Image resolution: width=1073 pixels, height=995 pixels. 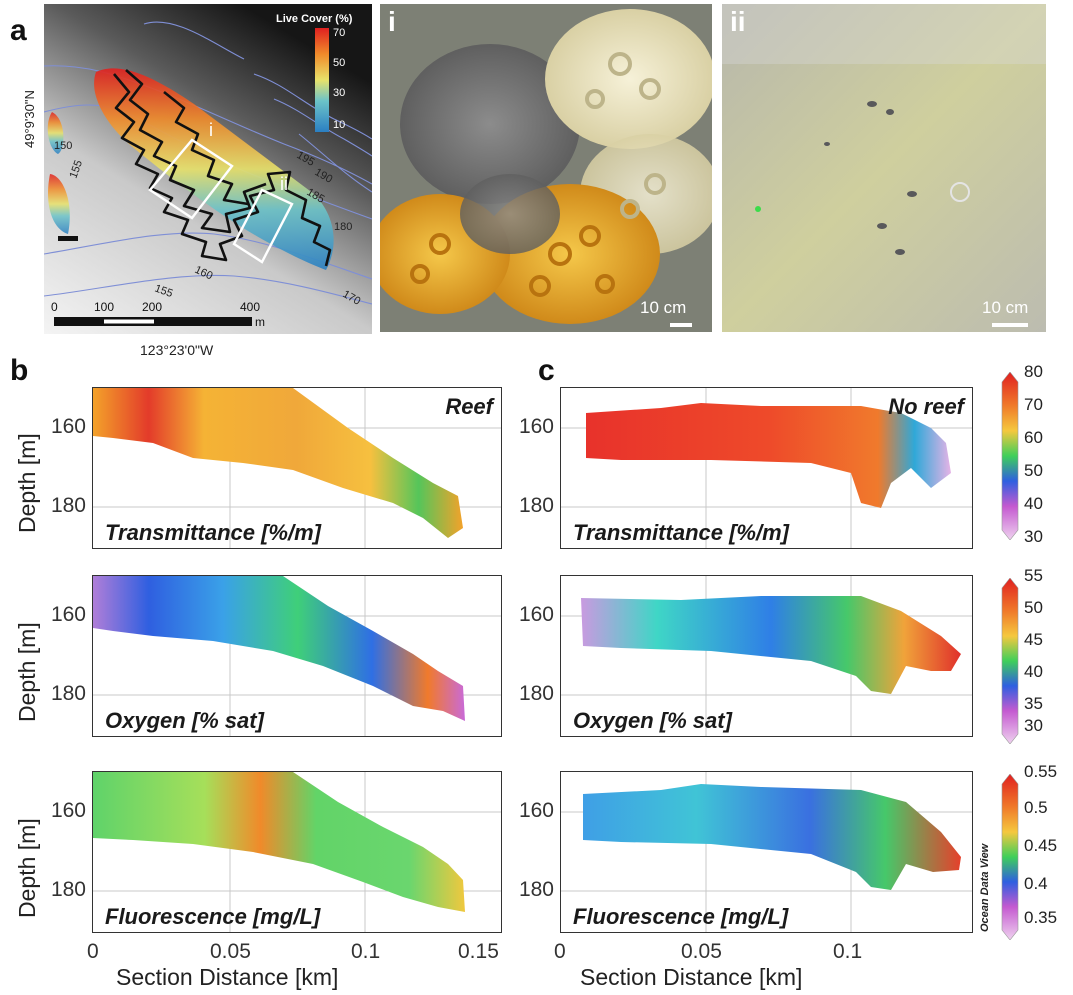 What do you see at coordinates (211, 130) in the screenshot?
I see `map-box-label-i: i` at bounding box center [211, 130].